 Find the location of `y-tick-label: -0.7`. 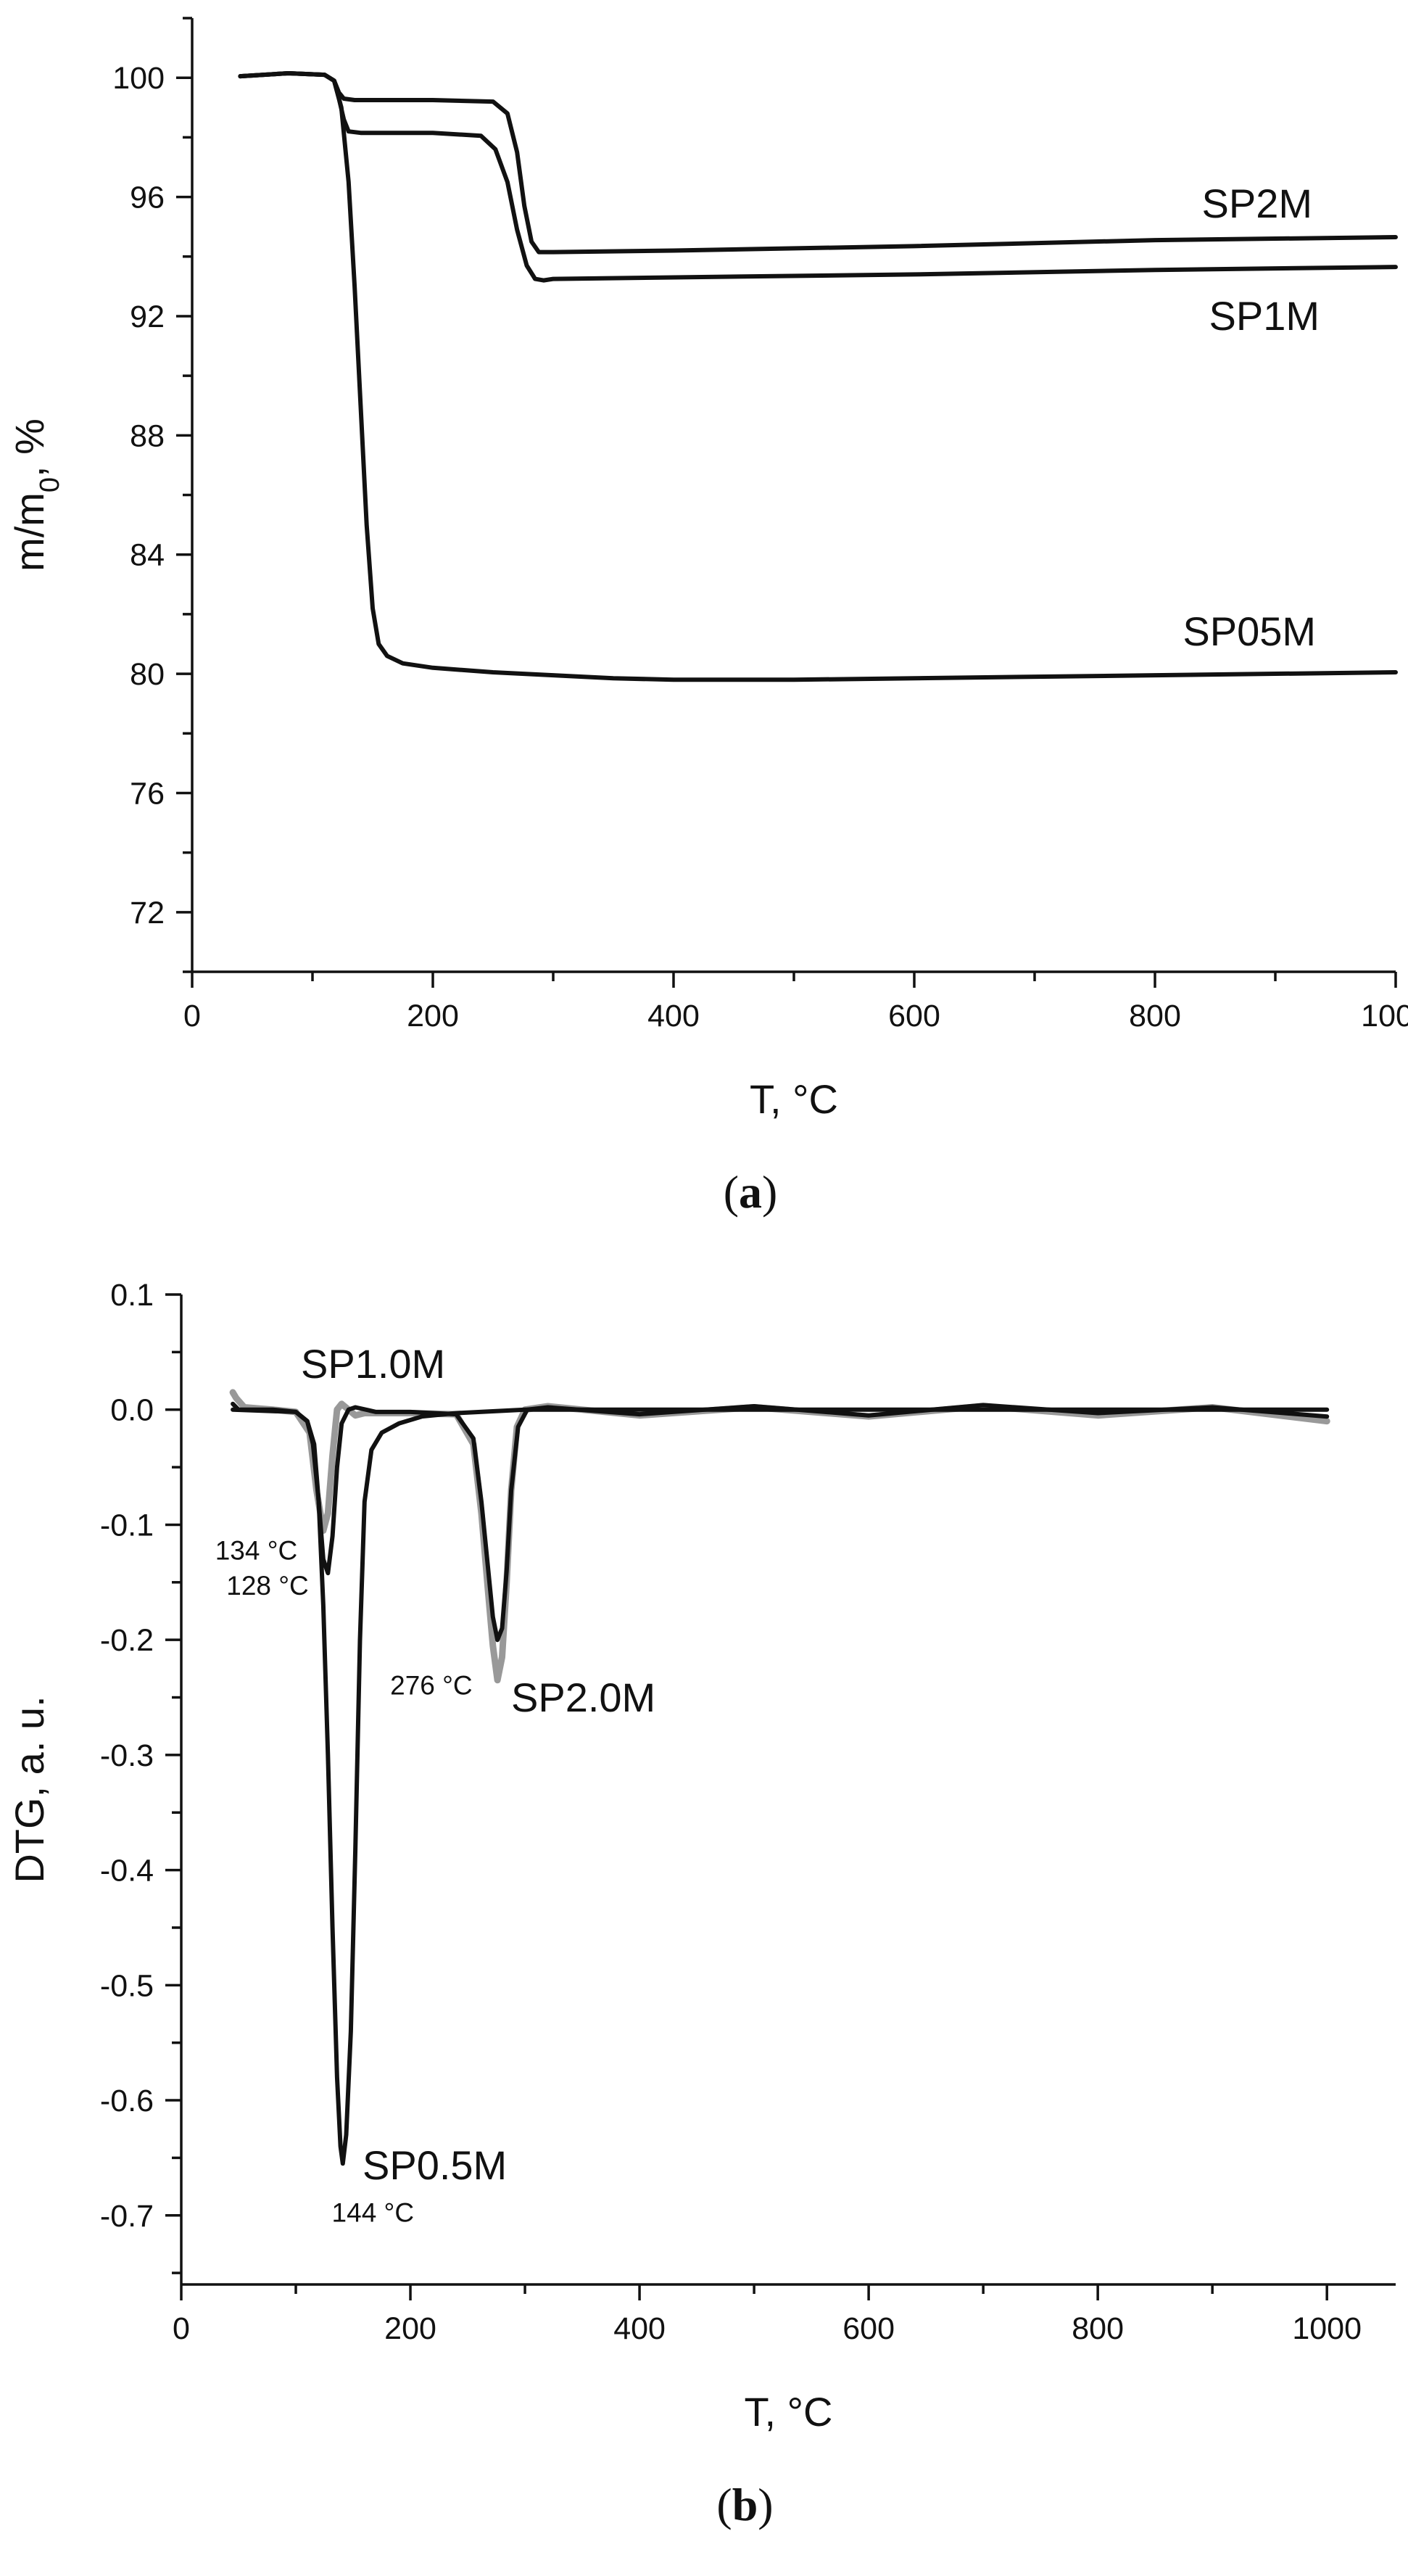

y-tick-label: -0.7 is located at coordinates (127, 2216).